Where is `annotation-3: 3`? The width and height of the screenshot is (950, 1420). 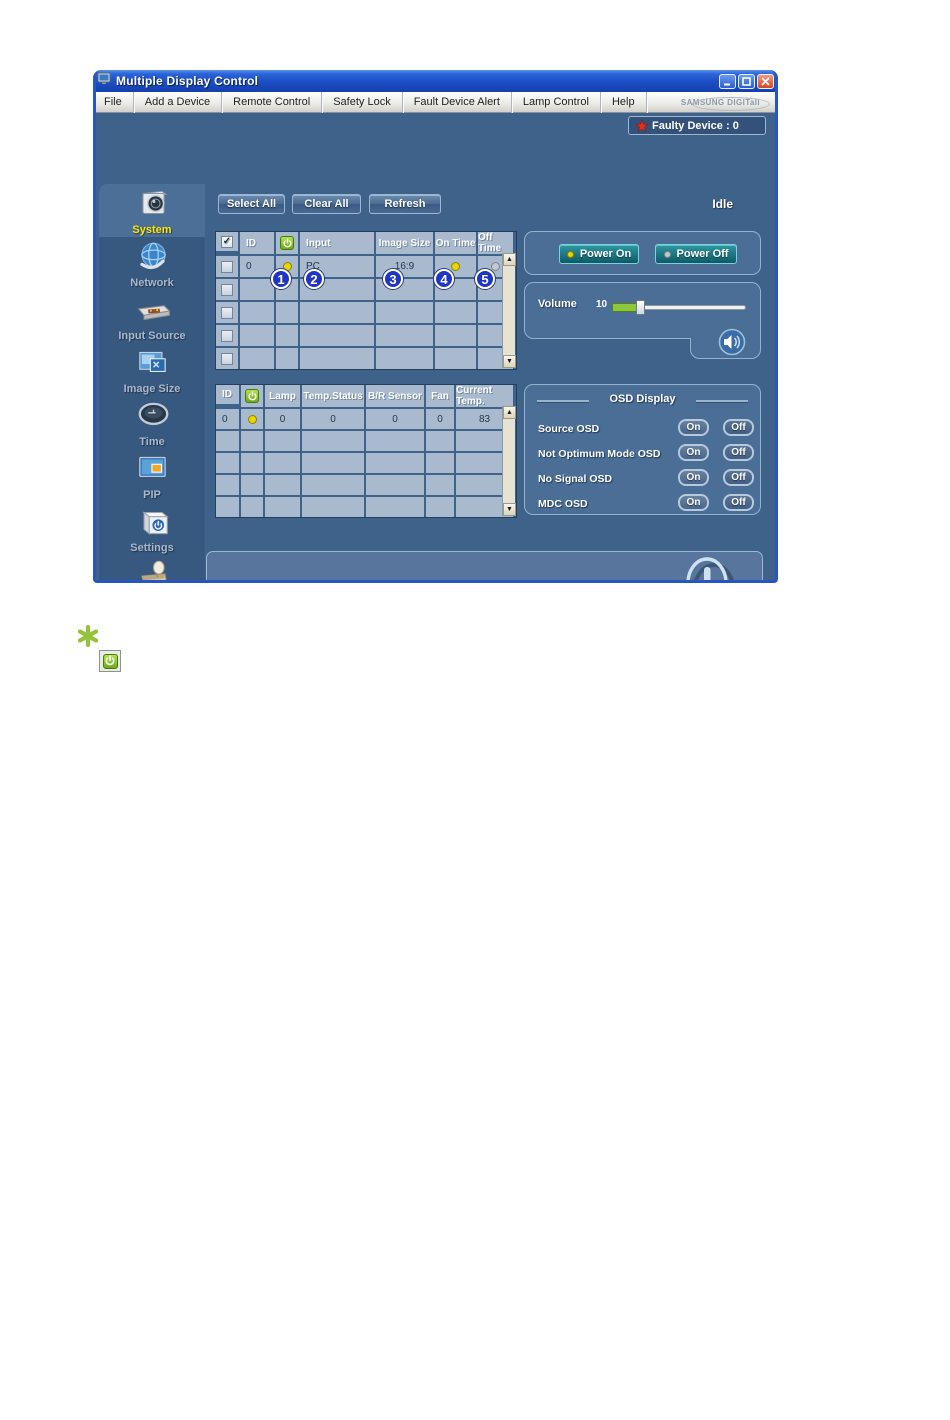
annotation-3: 3 is located at coordinates (393, 279).